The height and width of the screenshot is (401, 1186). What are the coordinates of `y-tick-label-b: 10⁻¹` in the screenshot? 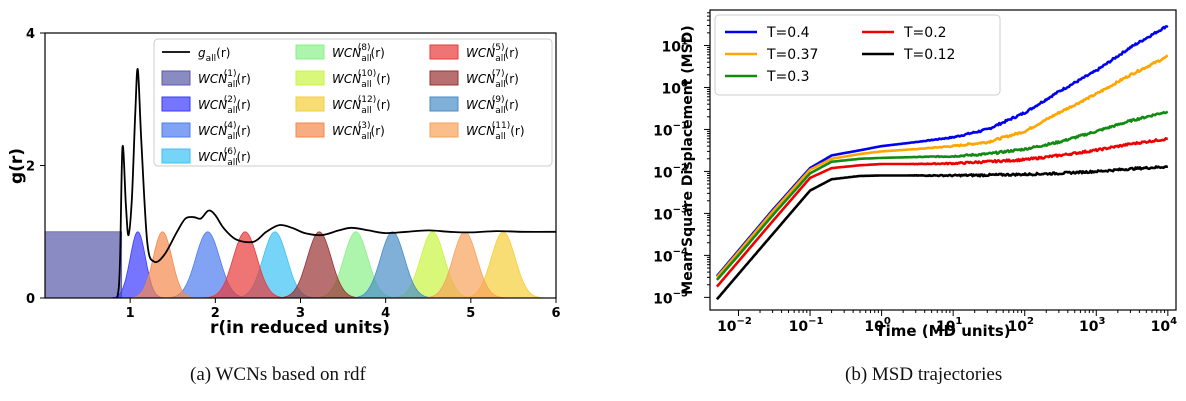 It's located at (670, 129).